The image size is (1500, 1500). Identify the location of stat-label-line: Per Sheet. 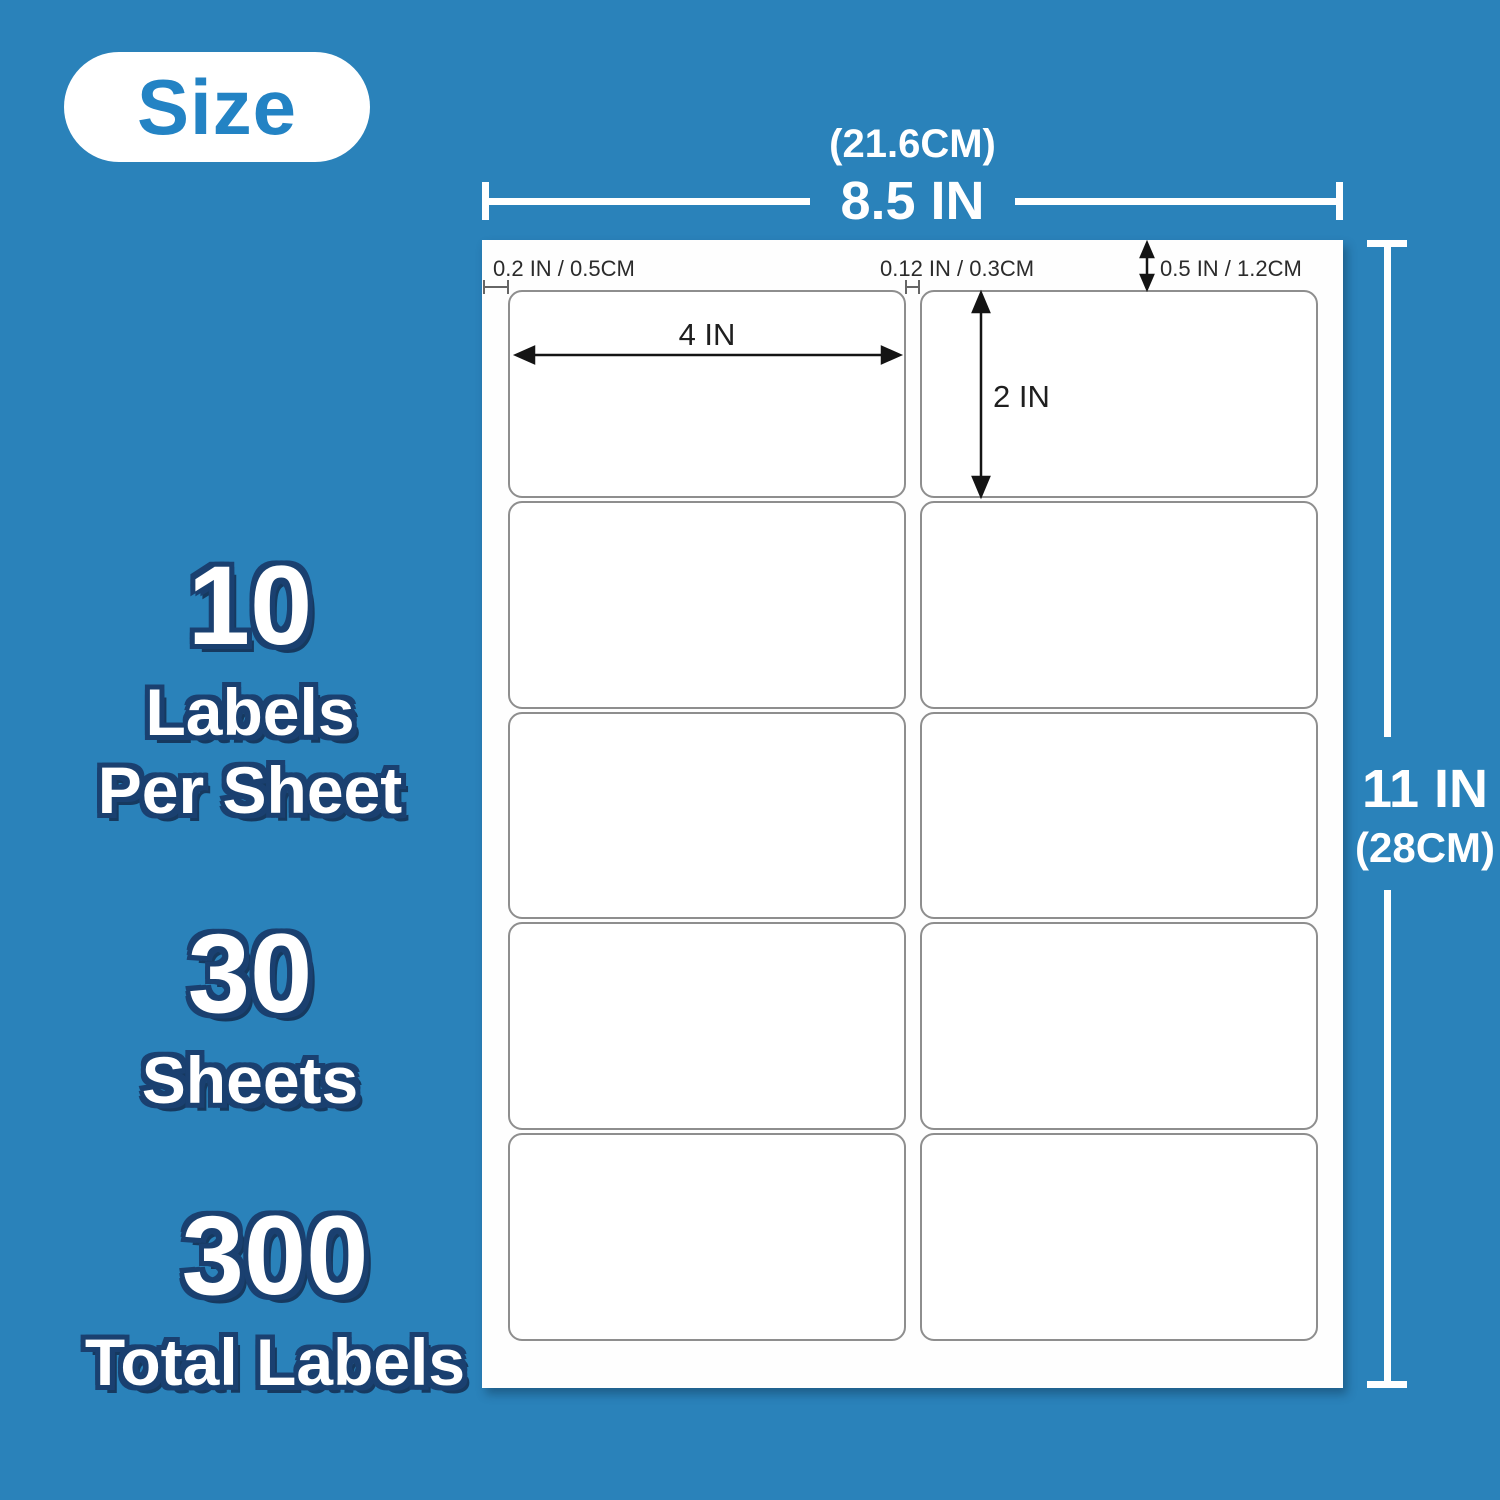
(250, 789).